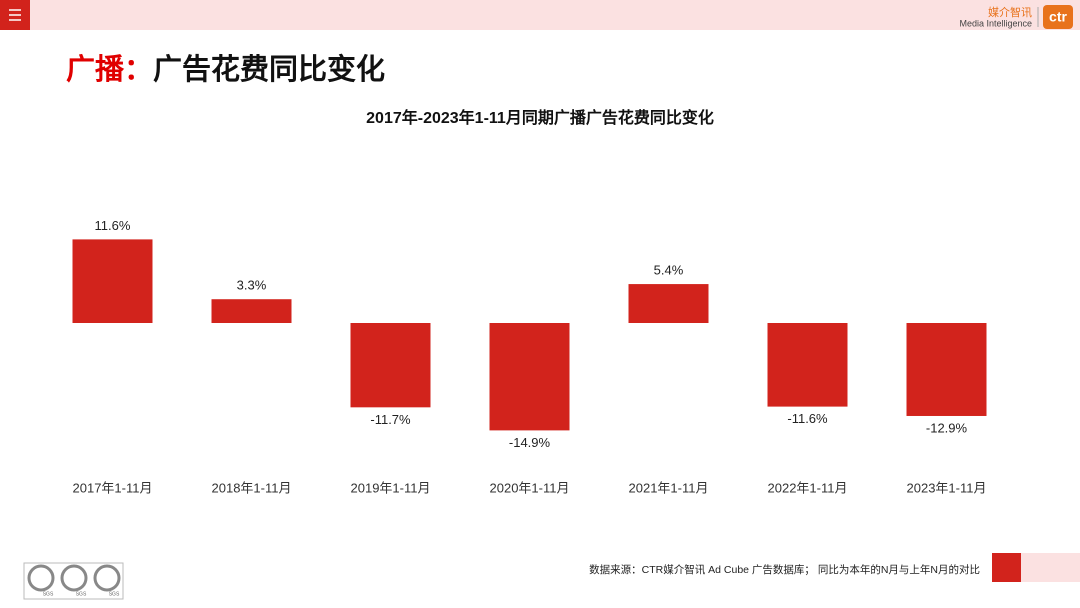  I want to click on x-tick-label: 2021年1-11月, so click(669, 487).